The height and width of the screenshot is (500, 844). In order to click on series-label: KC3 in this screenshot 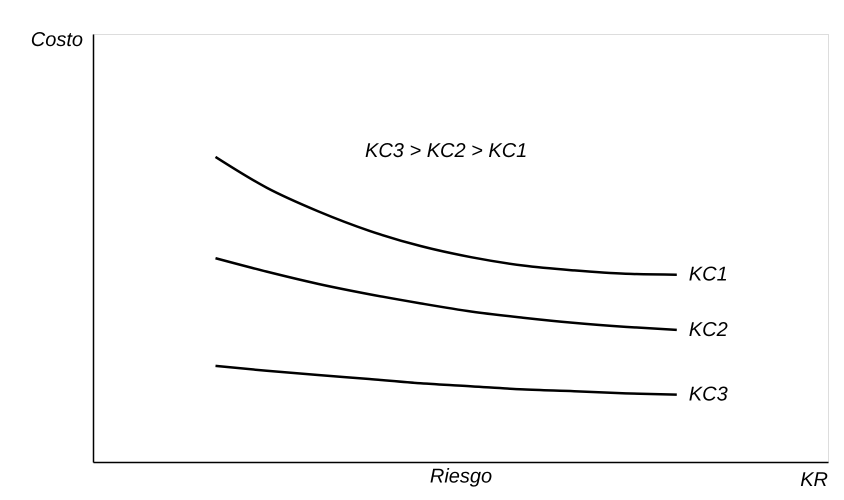, I will do `click(708, 395)`.